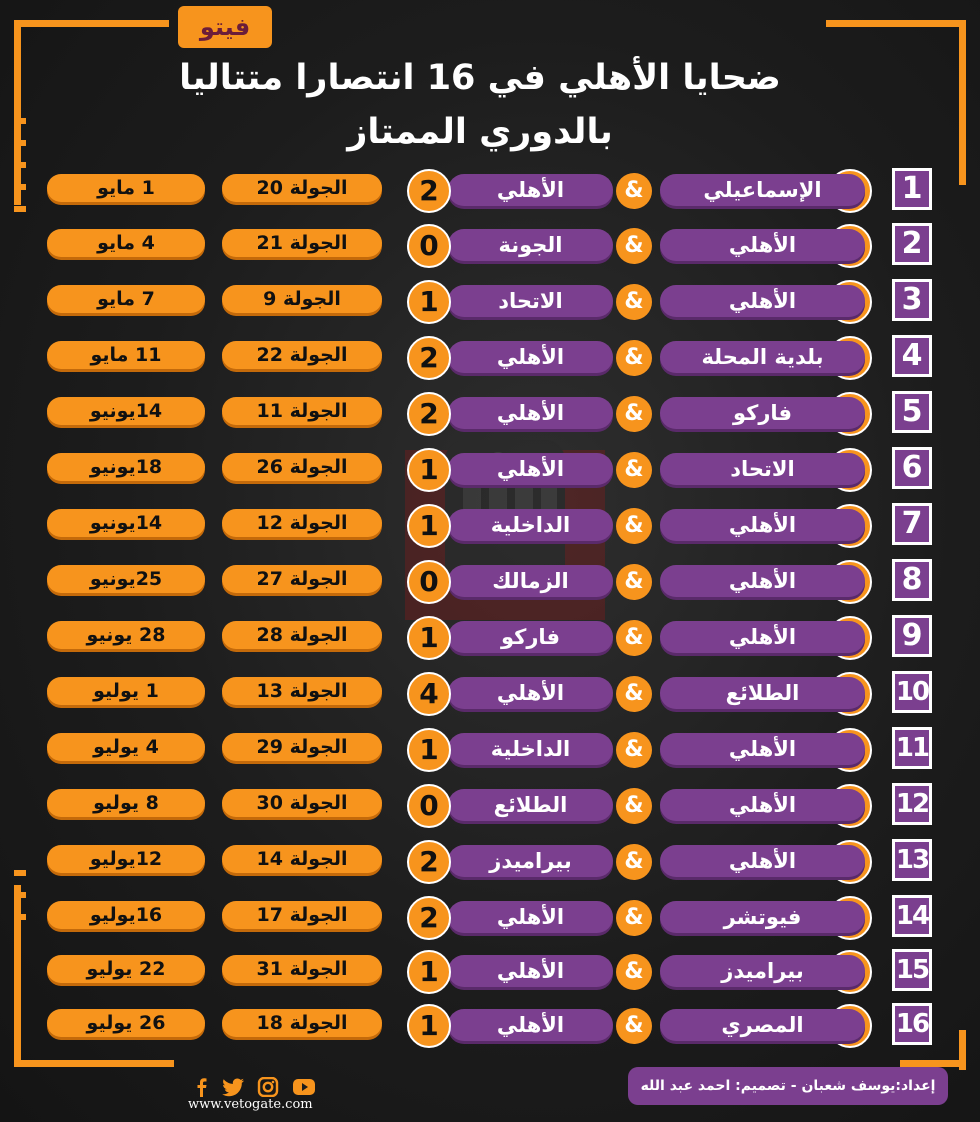 The image size is (980, 1122). I want to click on match-date: 1 مايو, so click(126, 188).